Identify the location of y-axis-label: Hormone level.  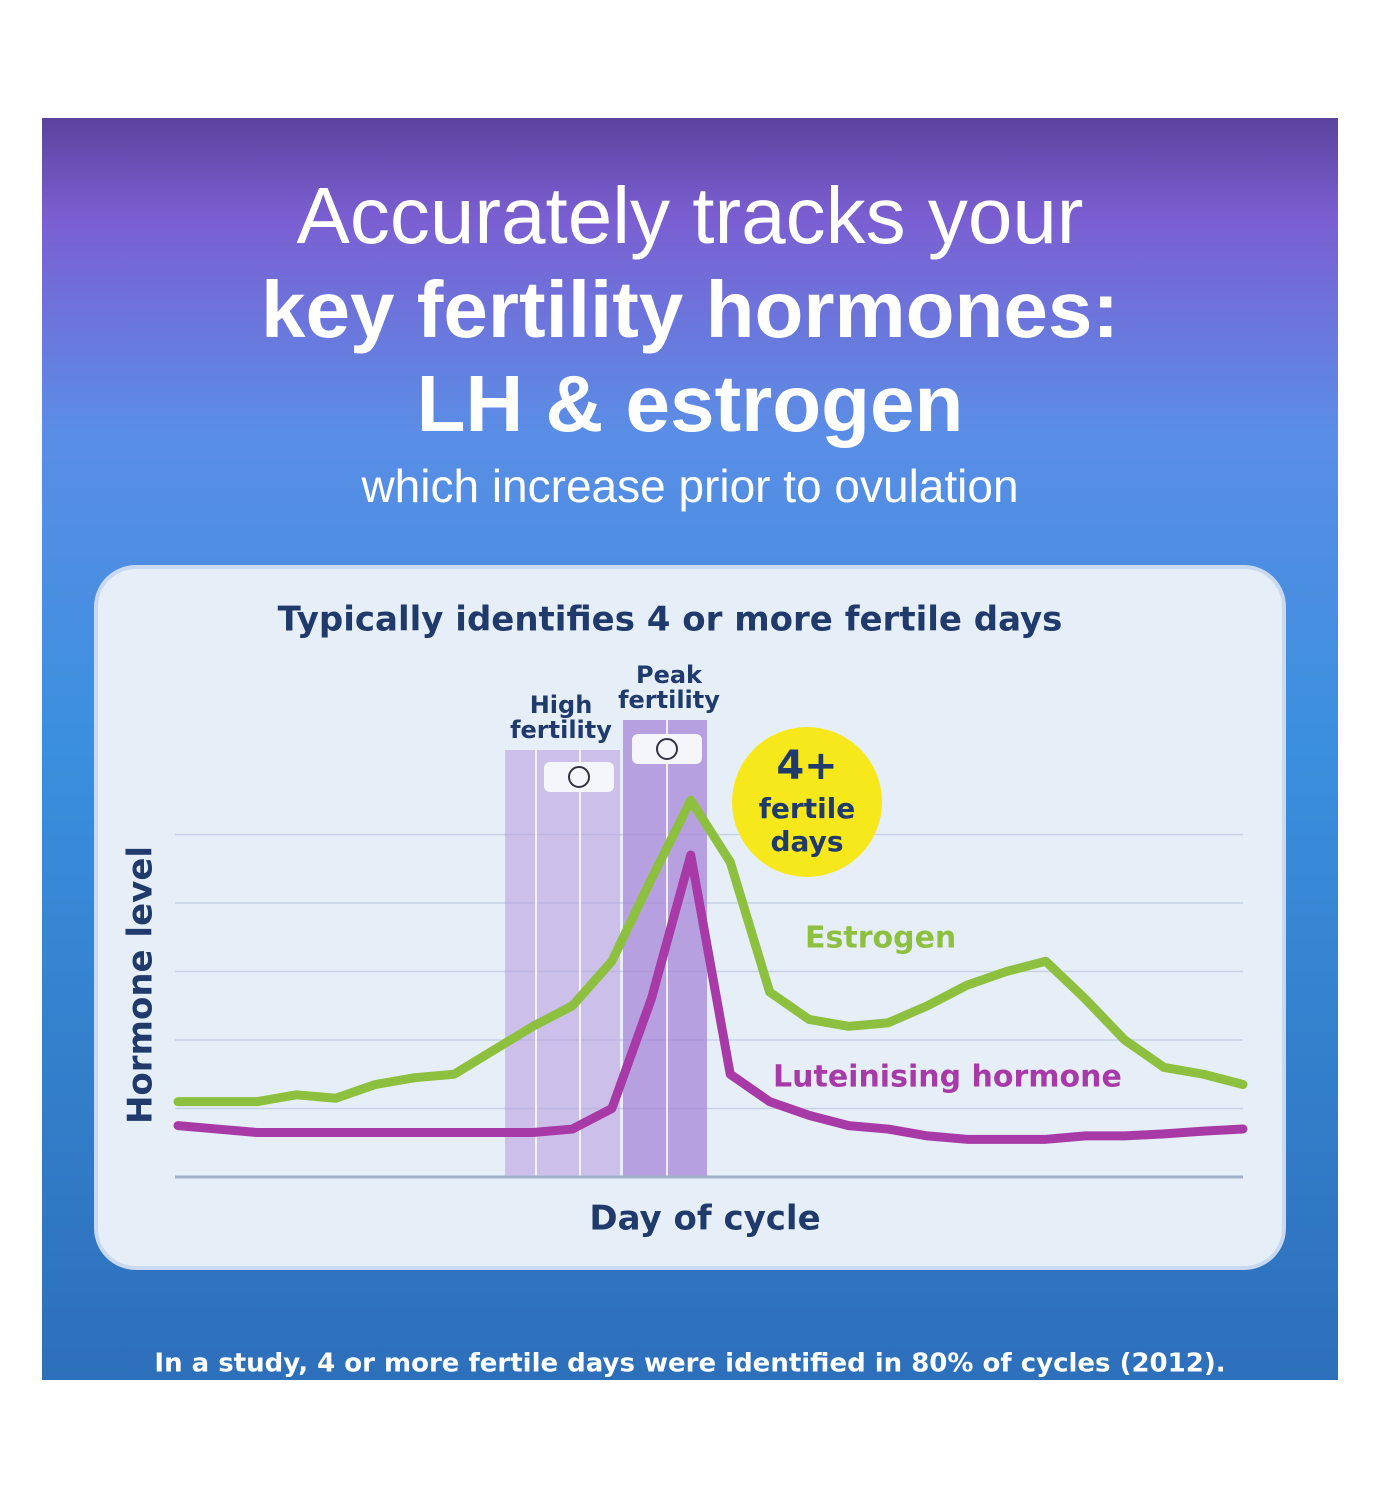
(141, 985).